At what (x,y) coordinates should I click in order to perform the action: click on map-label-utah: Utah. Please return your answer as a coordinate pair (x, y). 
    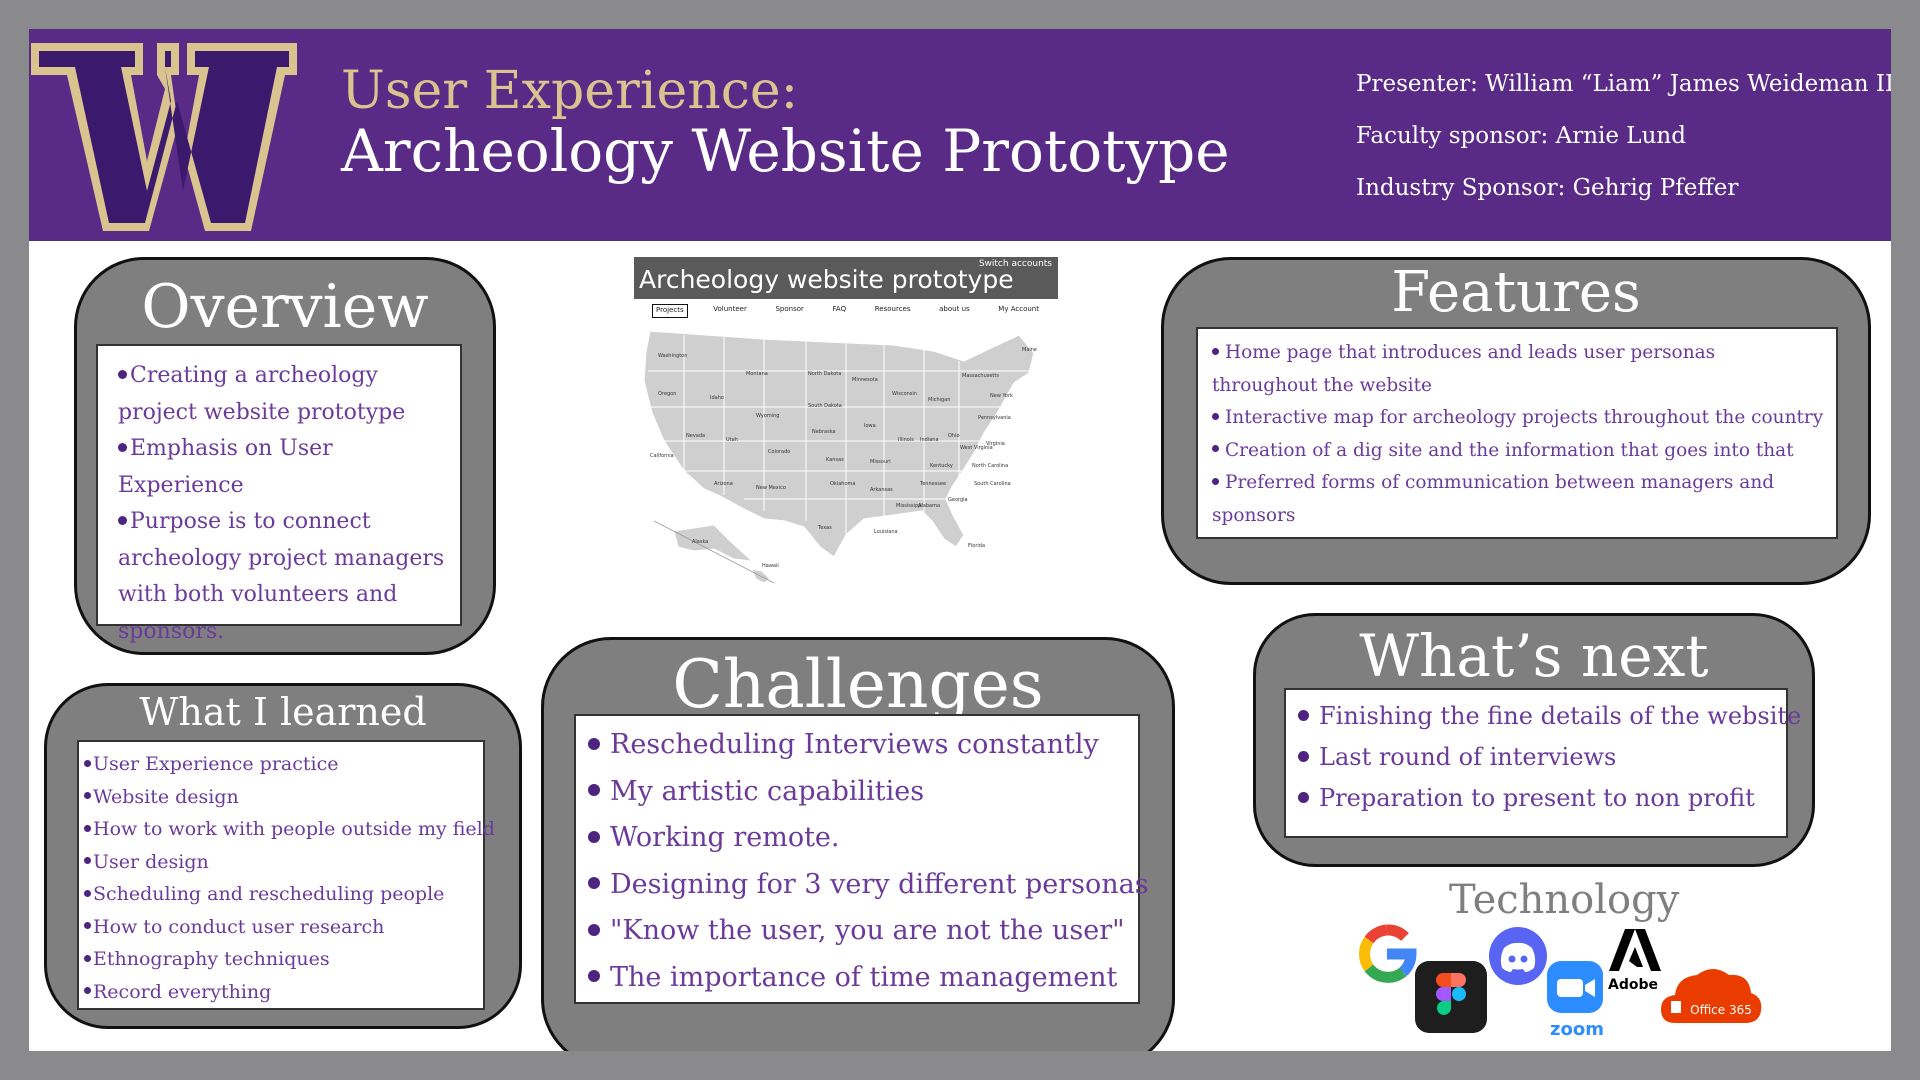
    Looking at the image, I should click on (732, 440).